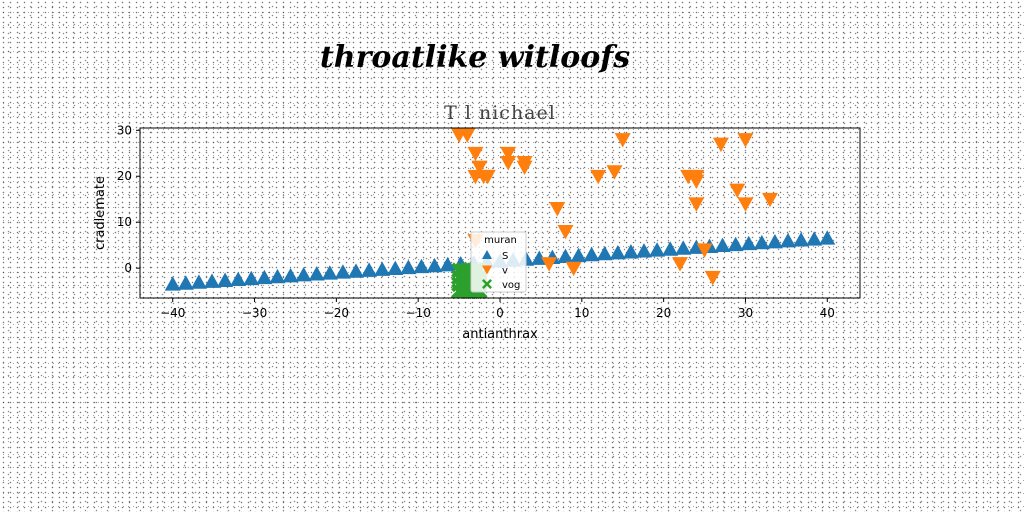 The height and width of the screenshot is (512, 1024). I want to click on x-tick-label-6: 20, so click(663, 313).